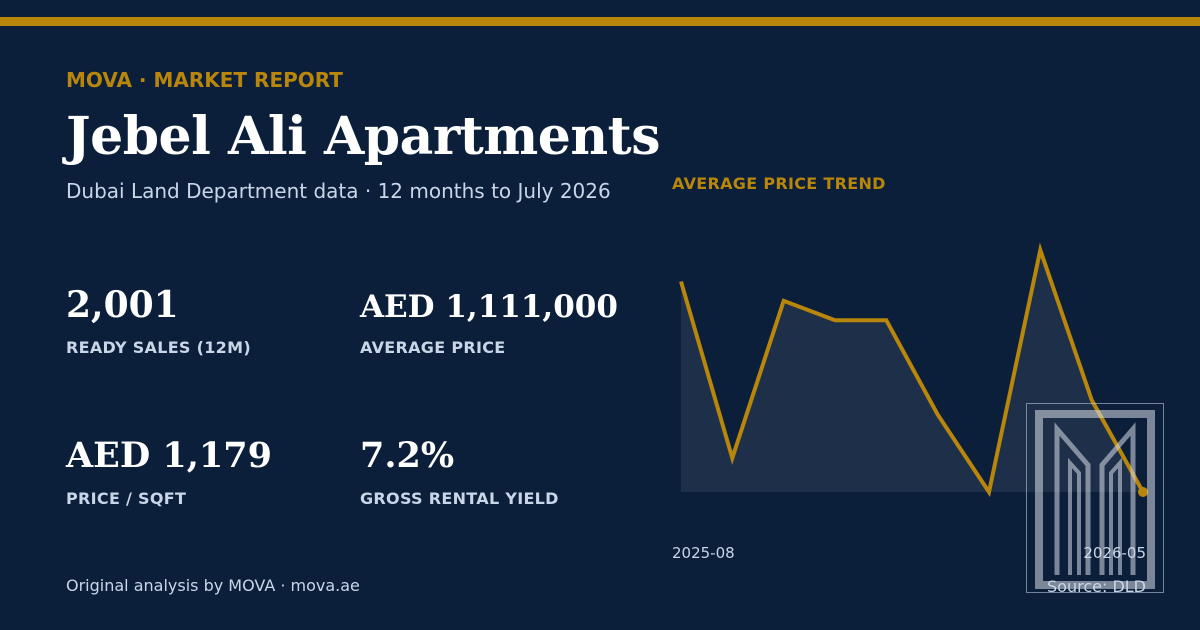  Describe the element at coordinates (1096, 586) in the screenshot. I see `chart-source: Source: DLD` at that location.